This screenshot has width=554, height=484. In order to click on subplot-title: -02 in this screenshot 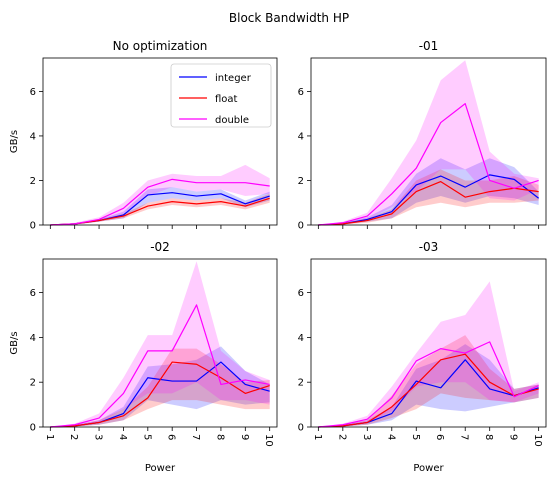, I will do `click(160, 247)`.